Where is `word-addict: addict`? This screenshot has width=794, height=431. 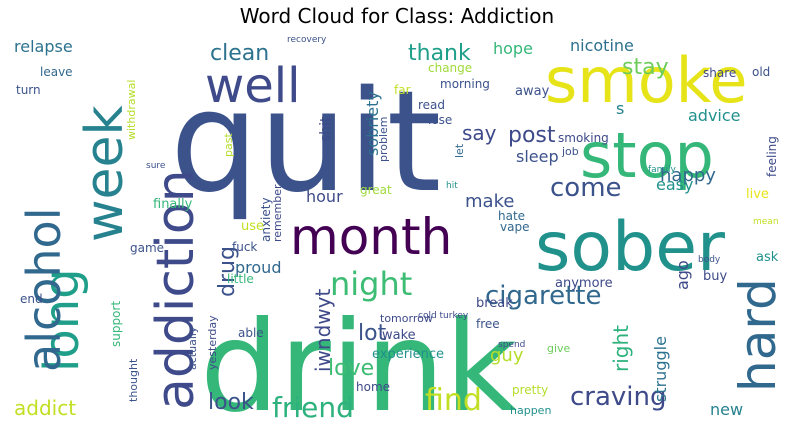 word-addict: addict is located at coordinates (45, 408).